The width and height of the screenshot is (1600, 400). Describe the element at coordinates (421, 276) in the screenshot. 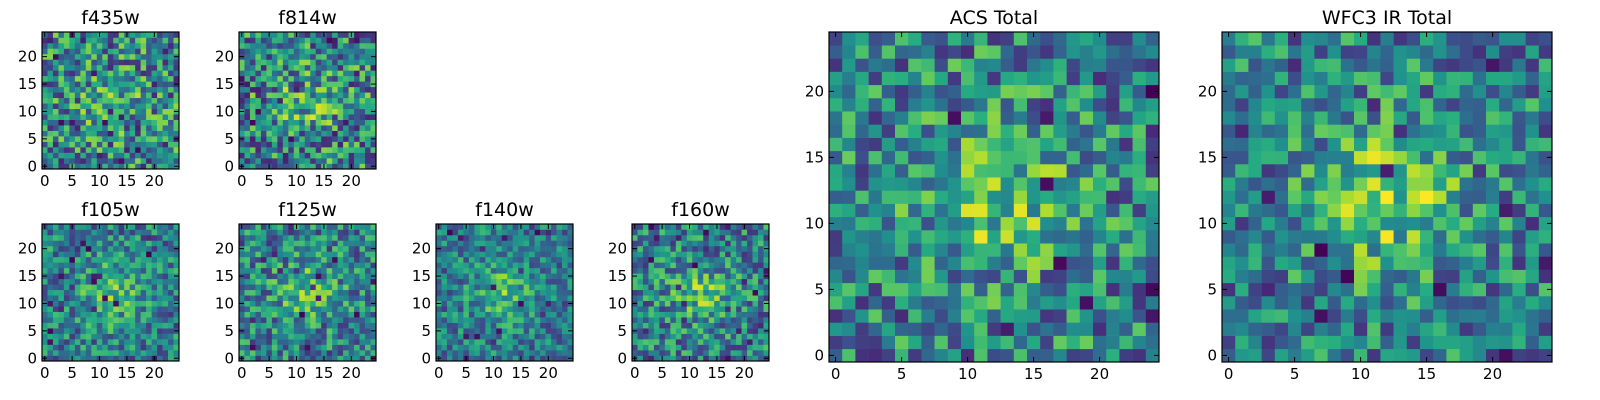

I see `y-tick-label: 15` at that location.